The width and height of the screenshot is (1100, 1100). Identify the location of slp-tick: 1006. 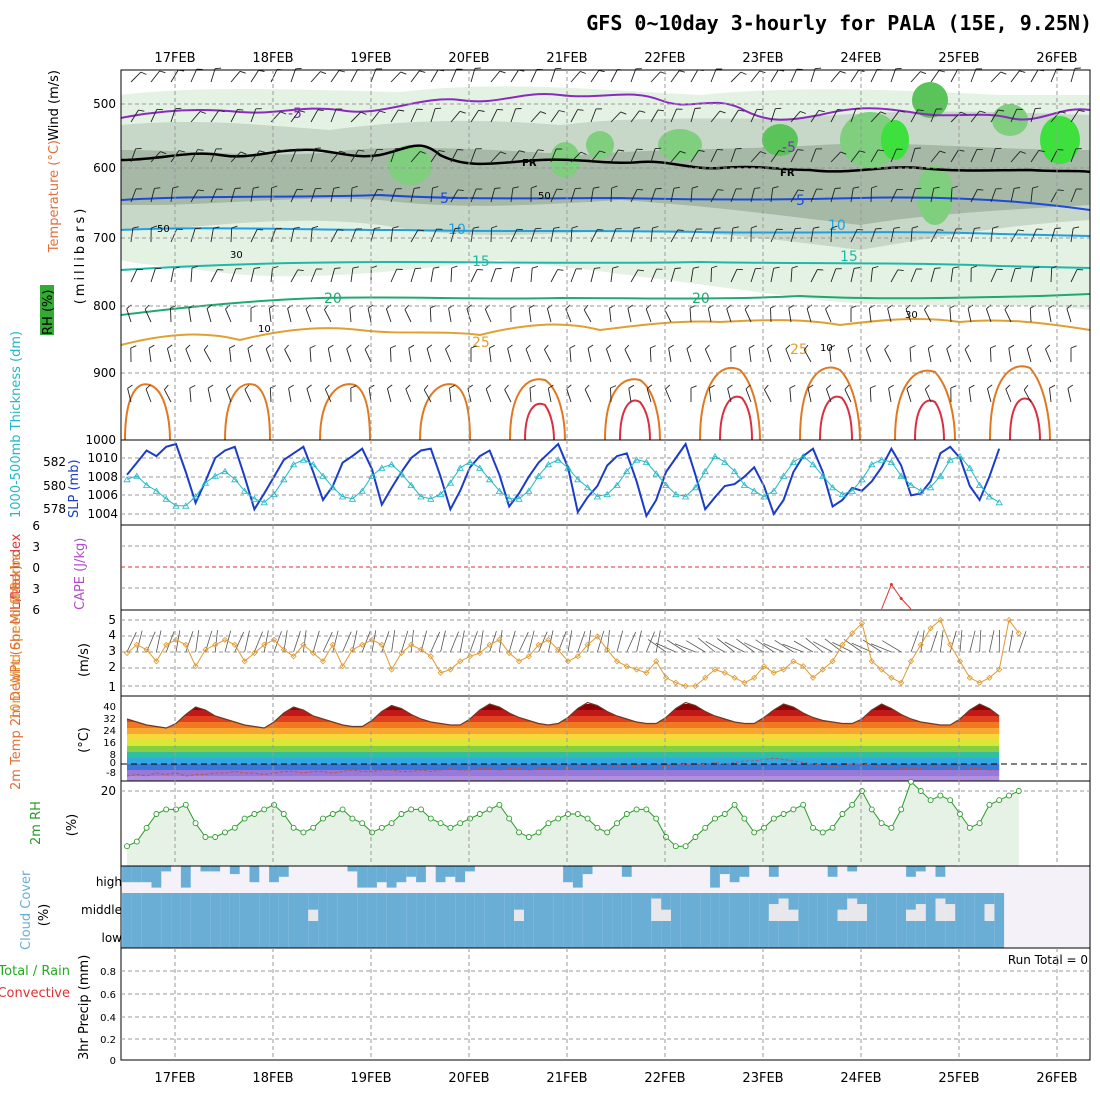
(102, 495).